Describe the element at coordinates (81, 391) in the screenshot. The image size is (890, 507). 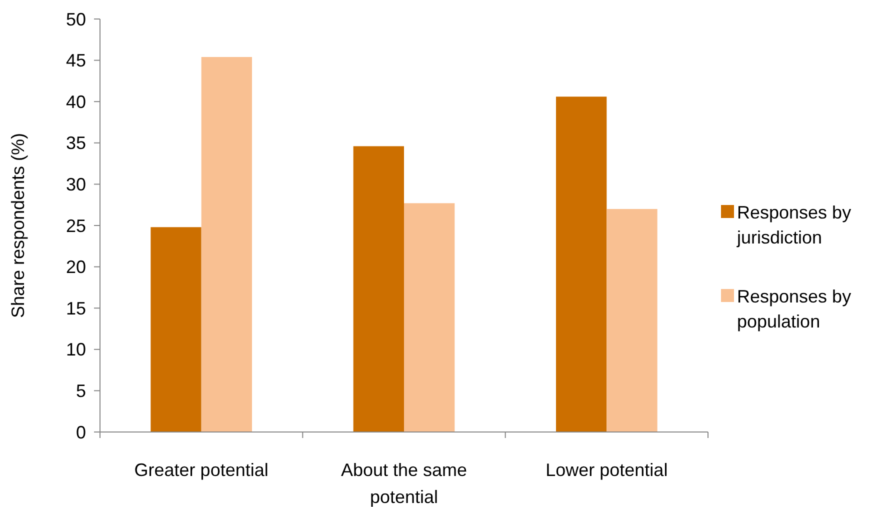
I see `y-tick-label: 5` at that location.